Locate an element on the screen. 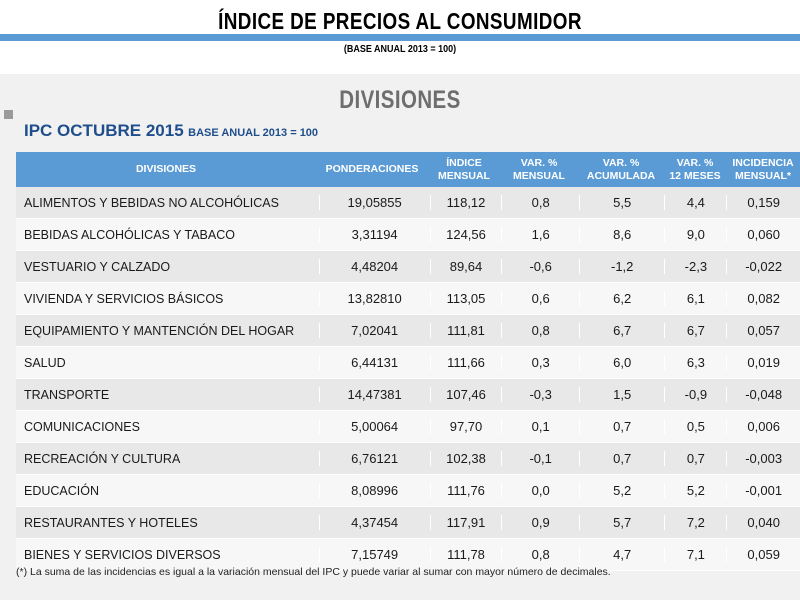 The image size is (800, 600). division-name-cell: SALUD is located at coordinates (45, 362).